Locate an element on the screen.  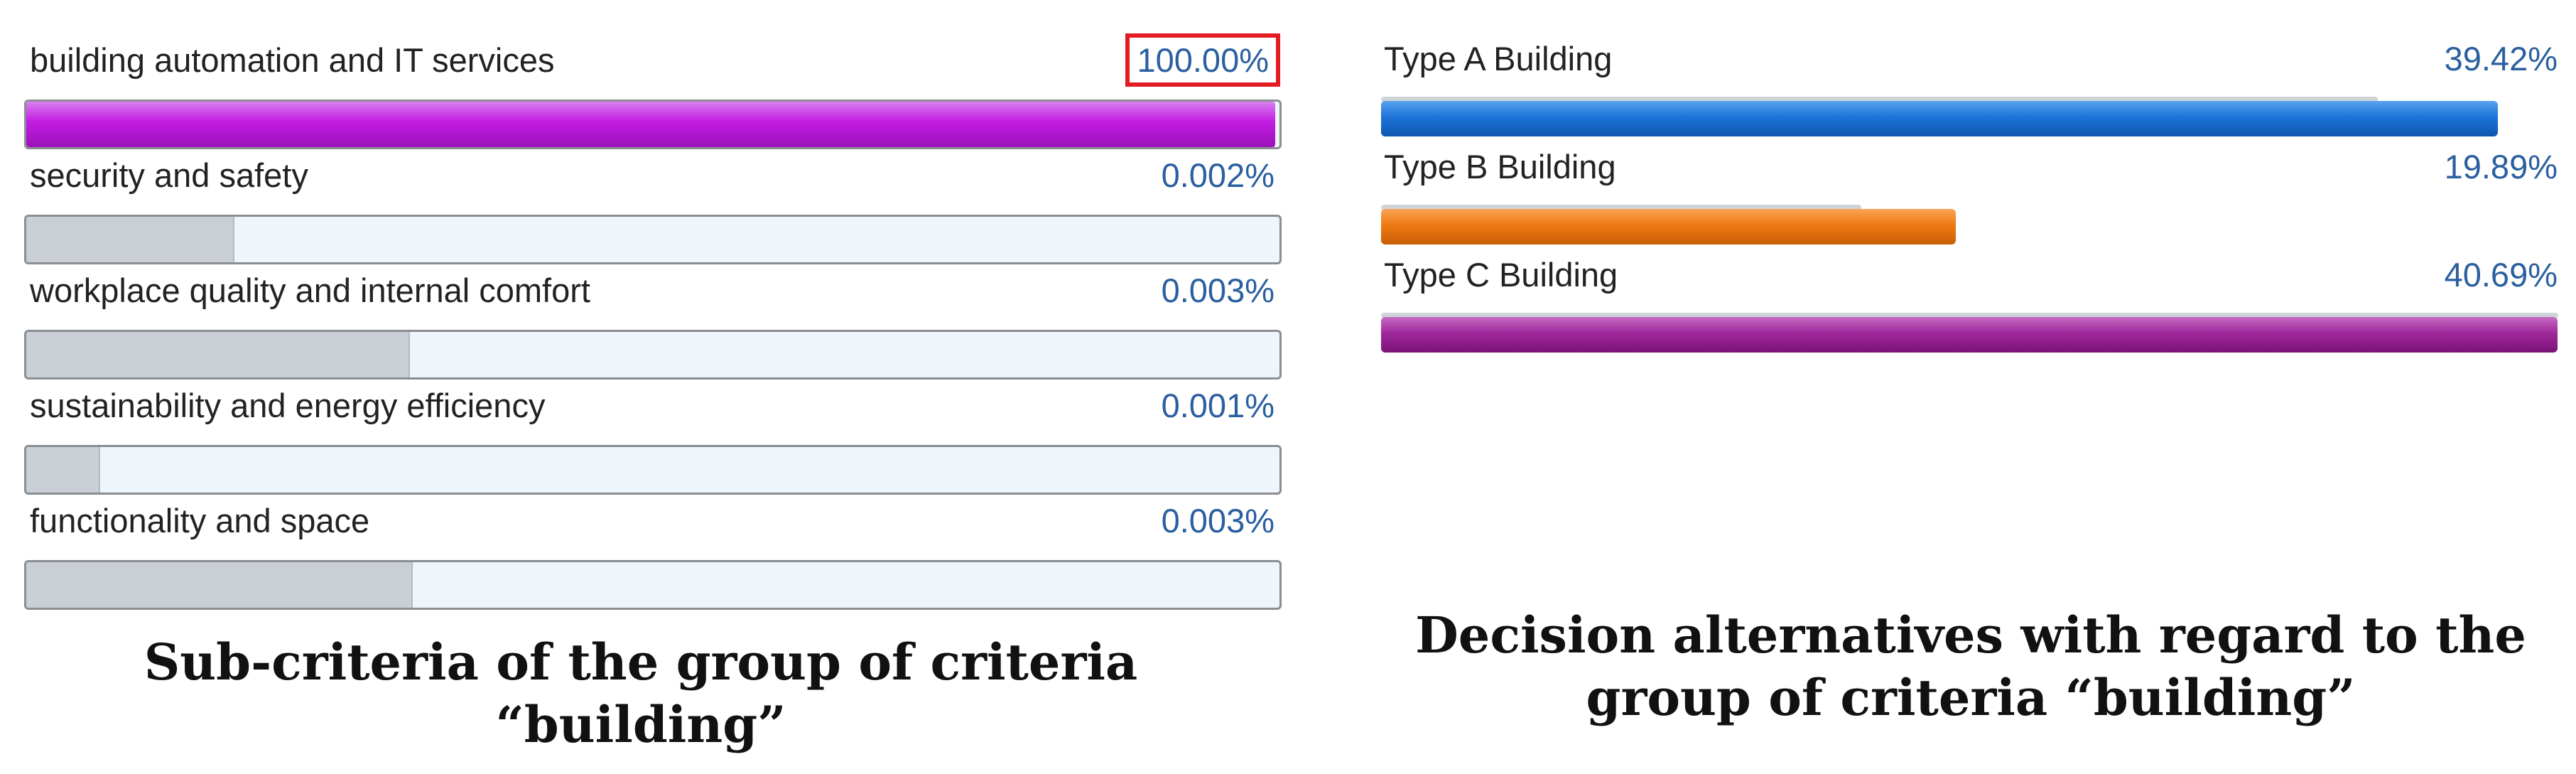
criteria-label: functionality and space is located at coordinates (200, 520).